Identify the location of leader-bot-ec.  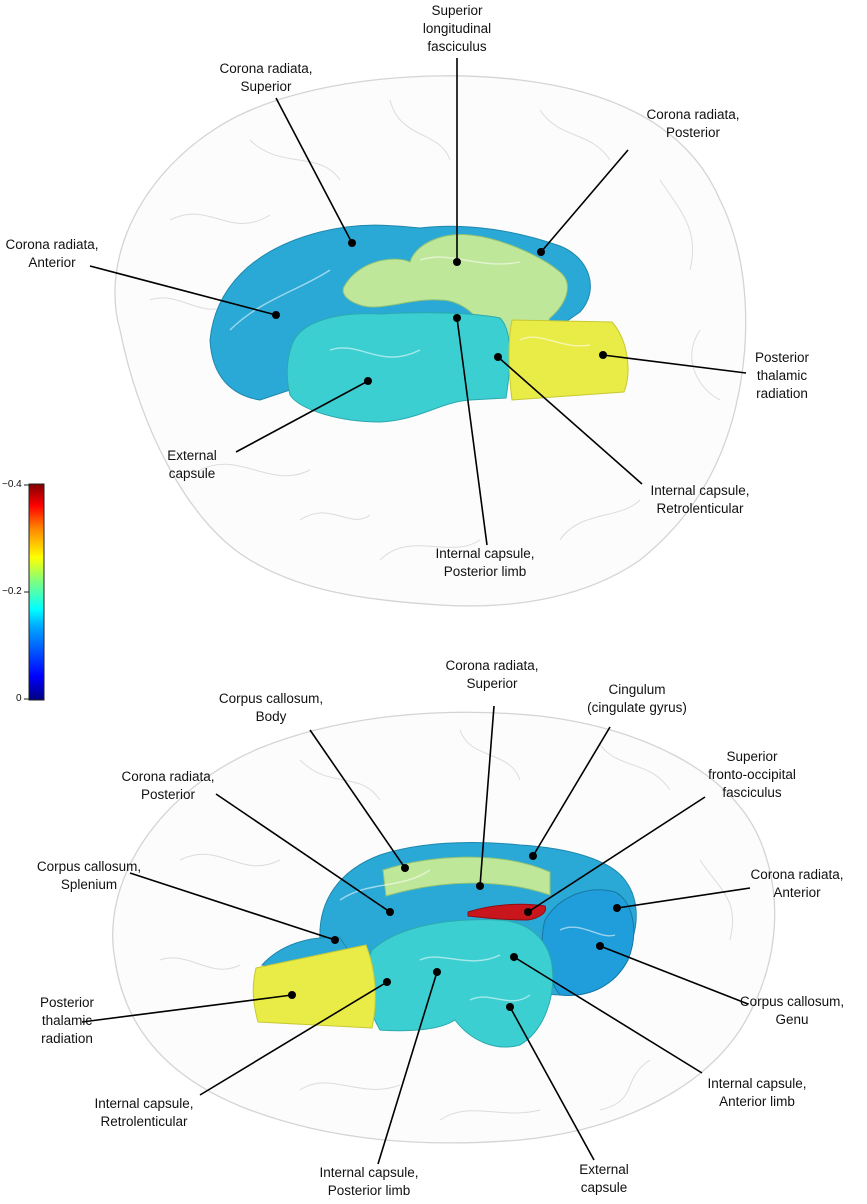
(552, 1083).